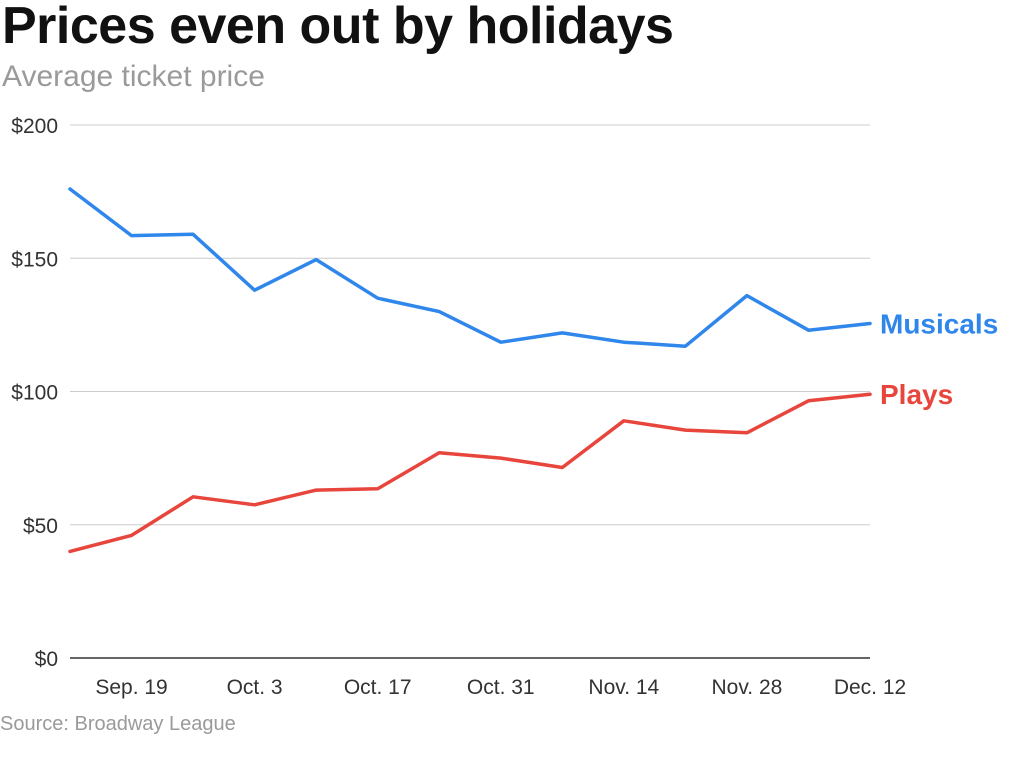  I want to click on y-tick-label: $0, so click(46, 659).